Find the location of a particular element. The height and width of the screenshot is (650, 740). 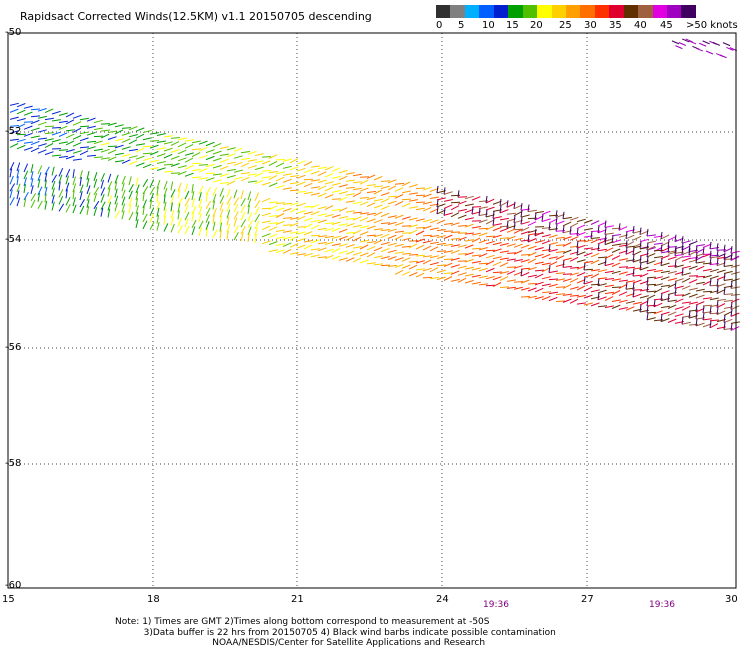

latitude-label: -54 is located at coordinates (13, 239).